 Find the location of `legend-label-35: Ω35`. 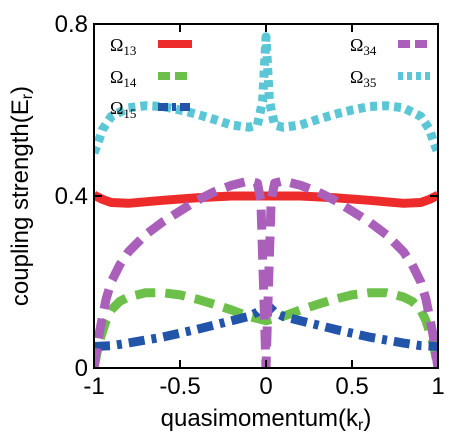

legend-label-35: Ω35 is located at coordinates (363, 78).